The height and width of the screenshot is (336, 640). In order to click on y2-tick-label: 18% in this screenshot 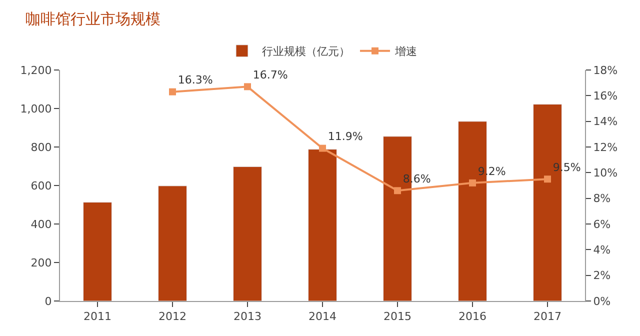, I will do `click(605, 70)`.